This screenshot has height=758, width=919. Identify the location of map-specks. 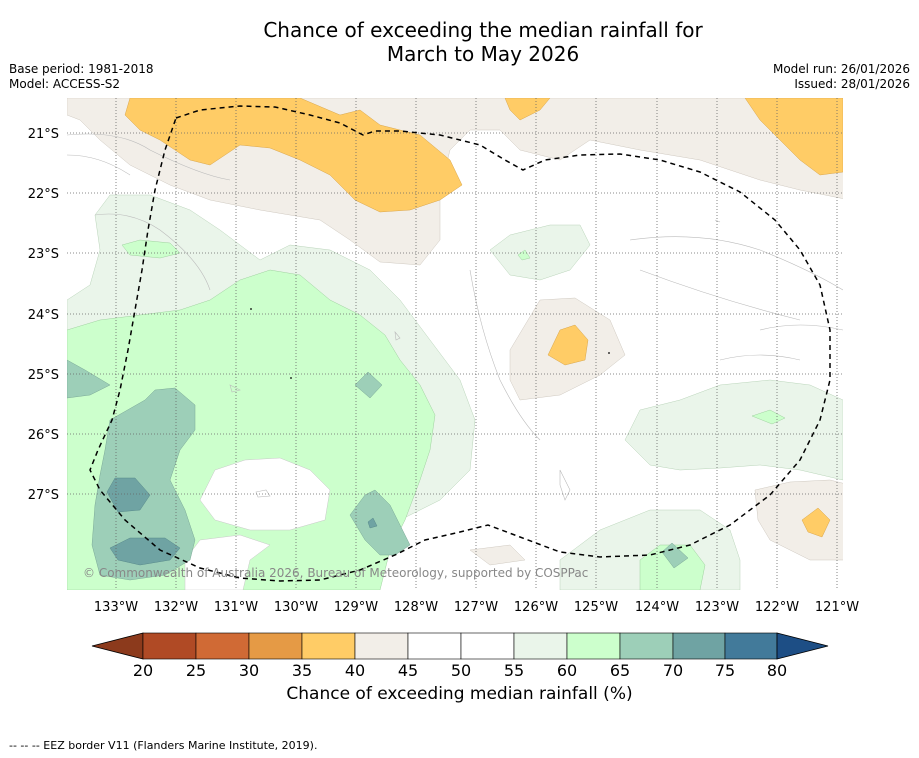
(430, 343).